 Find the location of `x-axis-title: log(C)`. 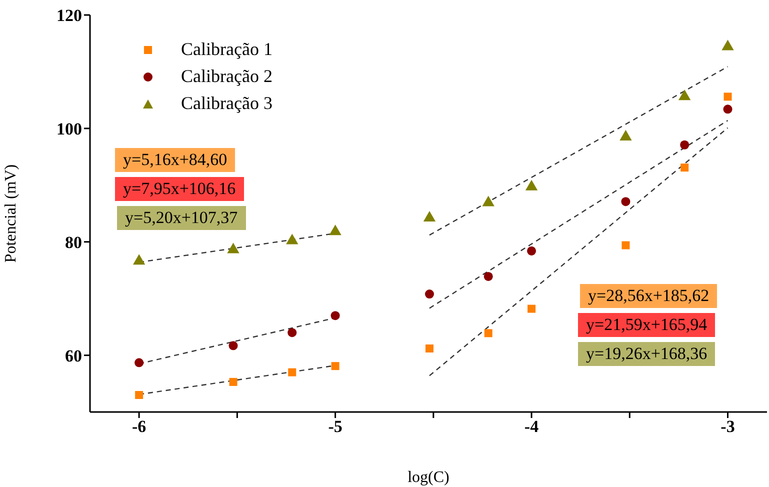

x-axis-title: log(C) is located at coordinates (429, 477).